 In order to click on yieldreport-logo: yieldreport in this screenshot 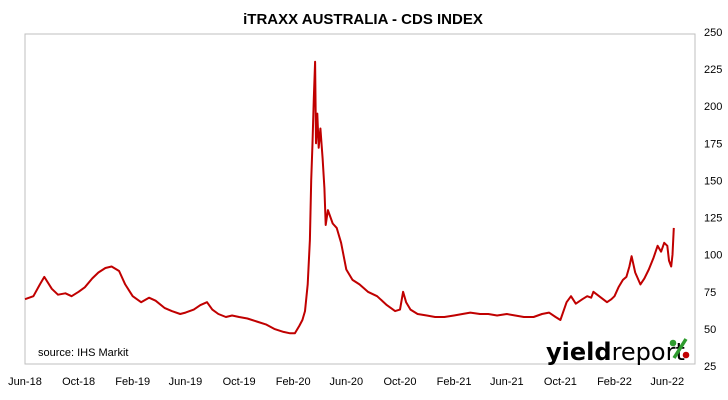, I will do `click(618, 352)`.